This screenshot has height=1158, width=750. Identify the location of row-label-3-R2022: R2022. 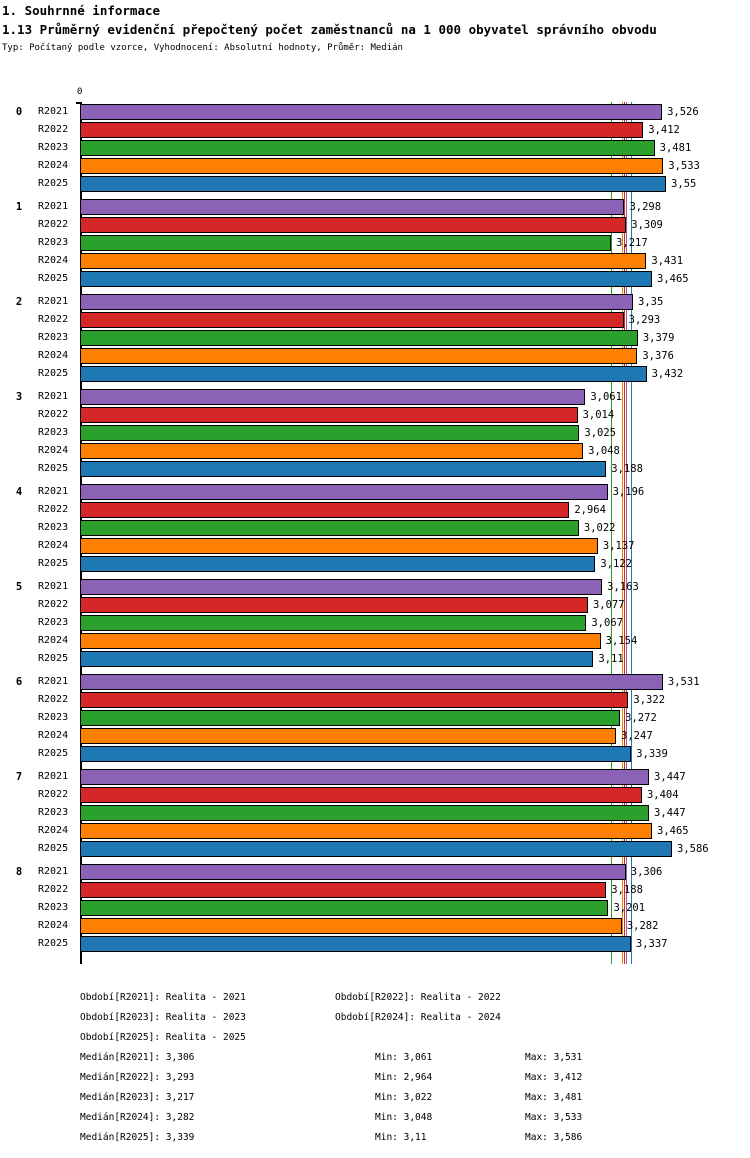
(53, 414).